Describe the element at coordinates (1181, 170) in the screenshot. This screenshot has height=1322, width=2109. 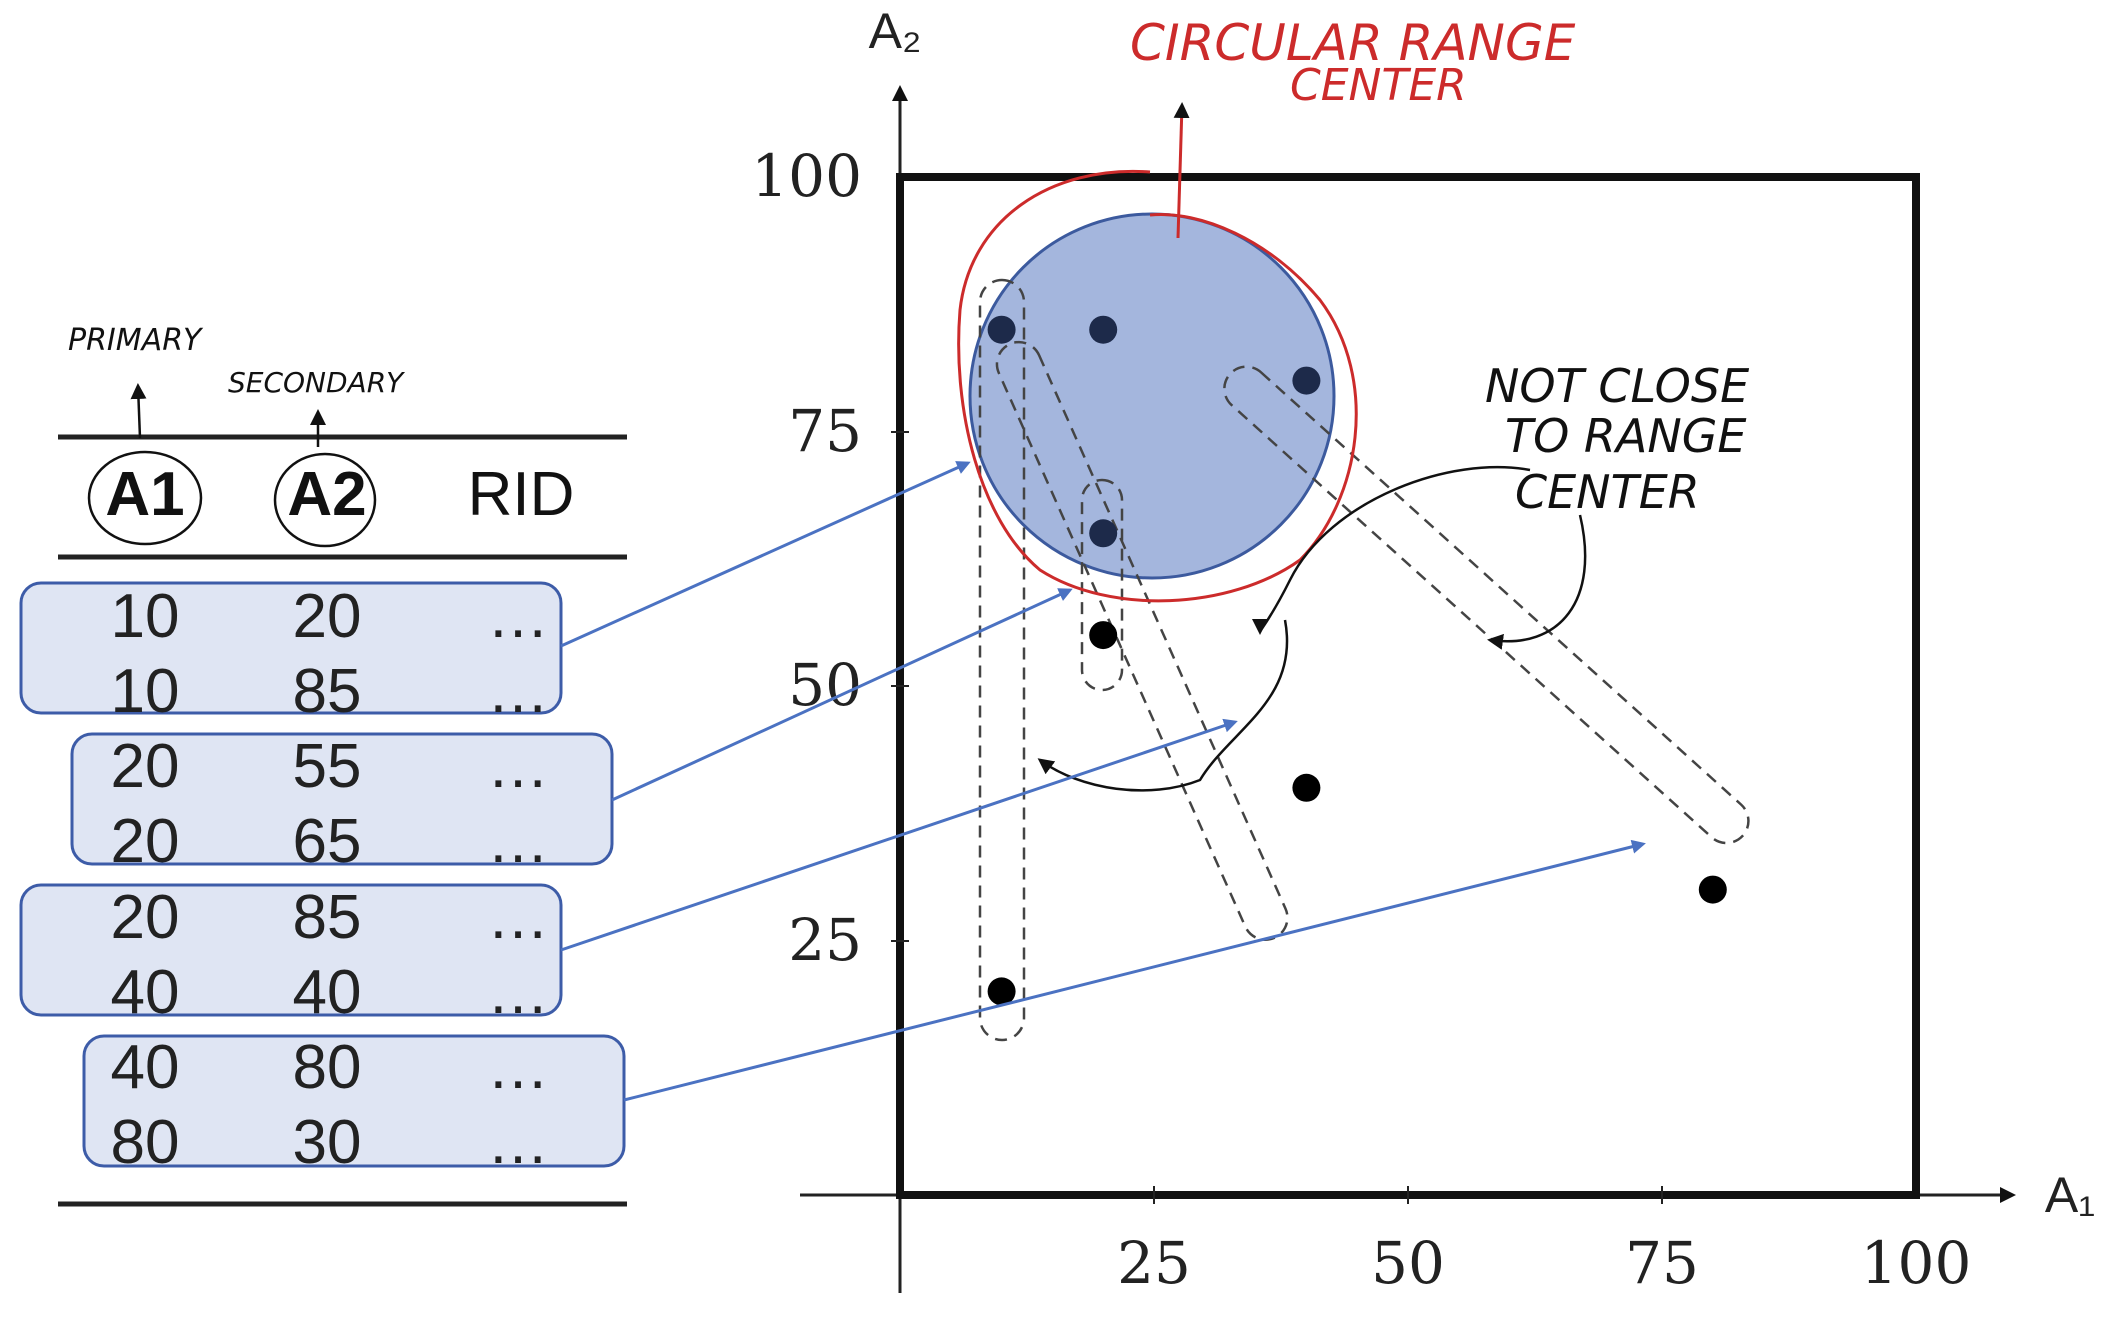
I see `red-annotation-arrow` at that location.